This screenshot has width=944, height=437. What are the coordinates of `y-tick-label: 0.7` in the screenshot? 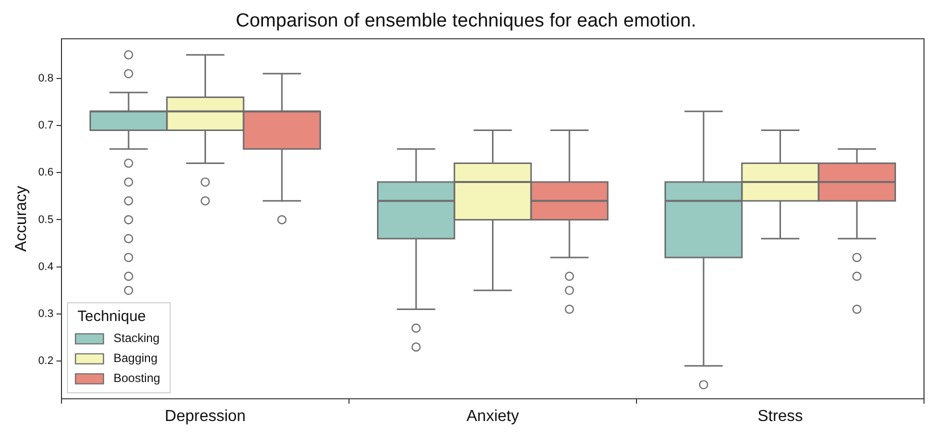 It's located at (46, 126).